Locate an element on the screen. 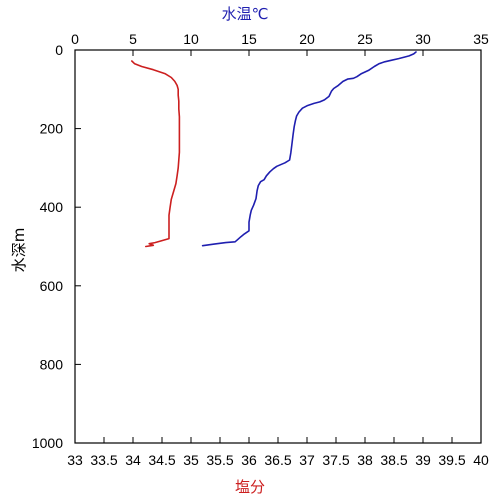  x-top-tick-label: 20 is located at coordinates (307, 39).